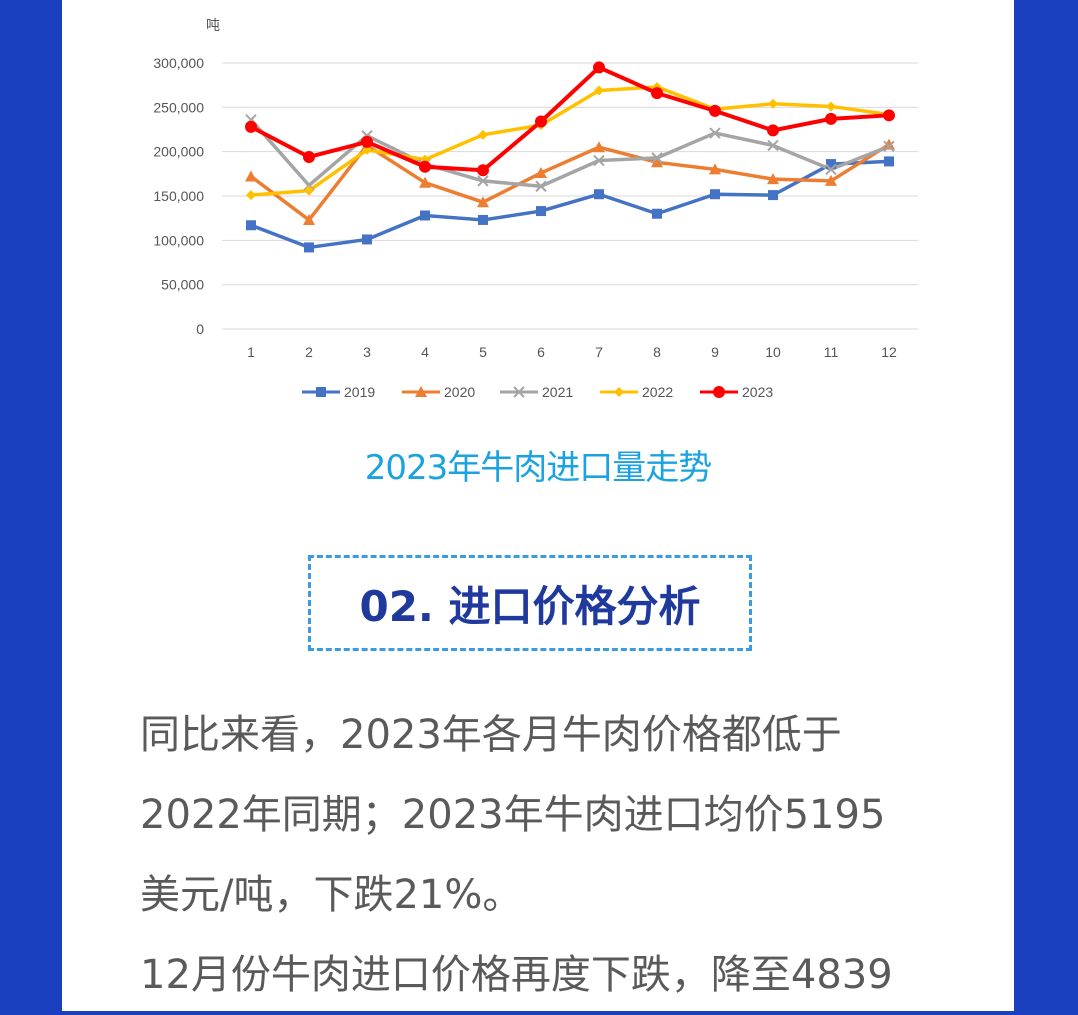 This screenshot has height=1015, width=1078. I want to click on y-tick-label: 300,000, so click(178, 63).